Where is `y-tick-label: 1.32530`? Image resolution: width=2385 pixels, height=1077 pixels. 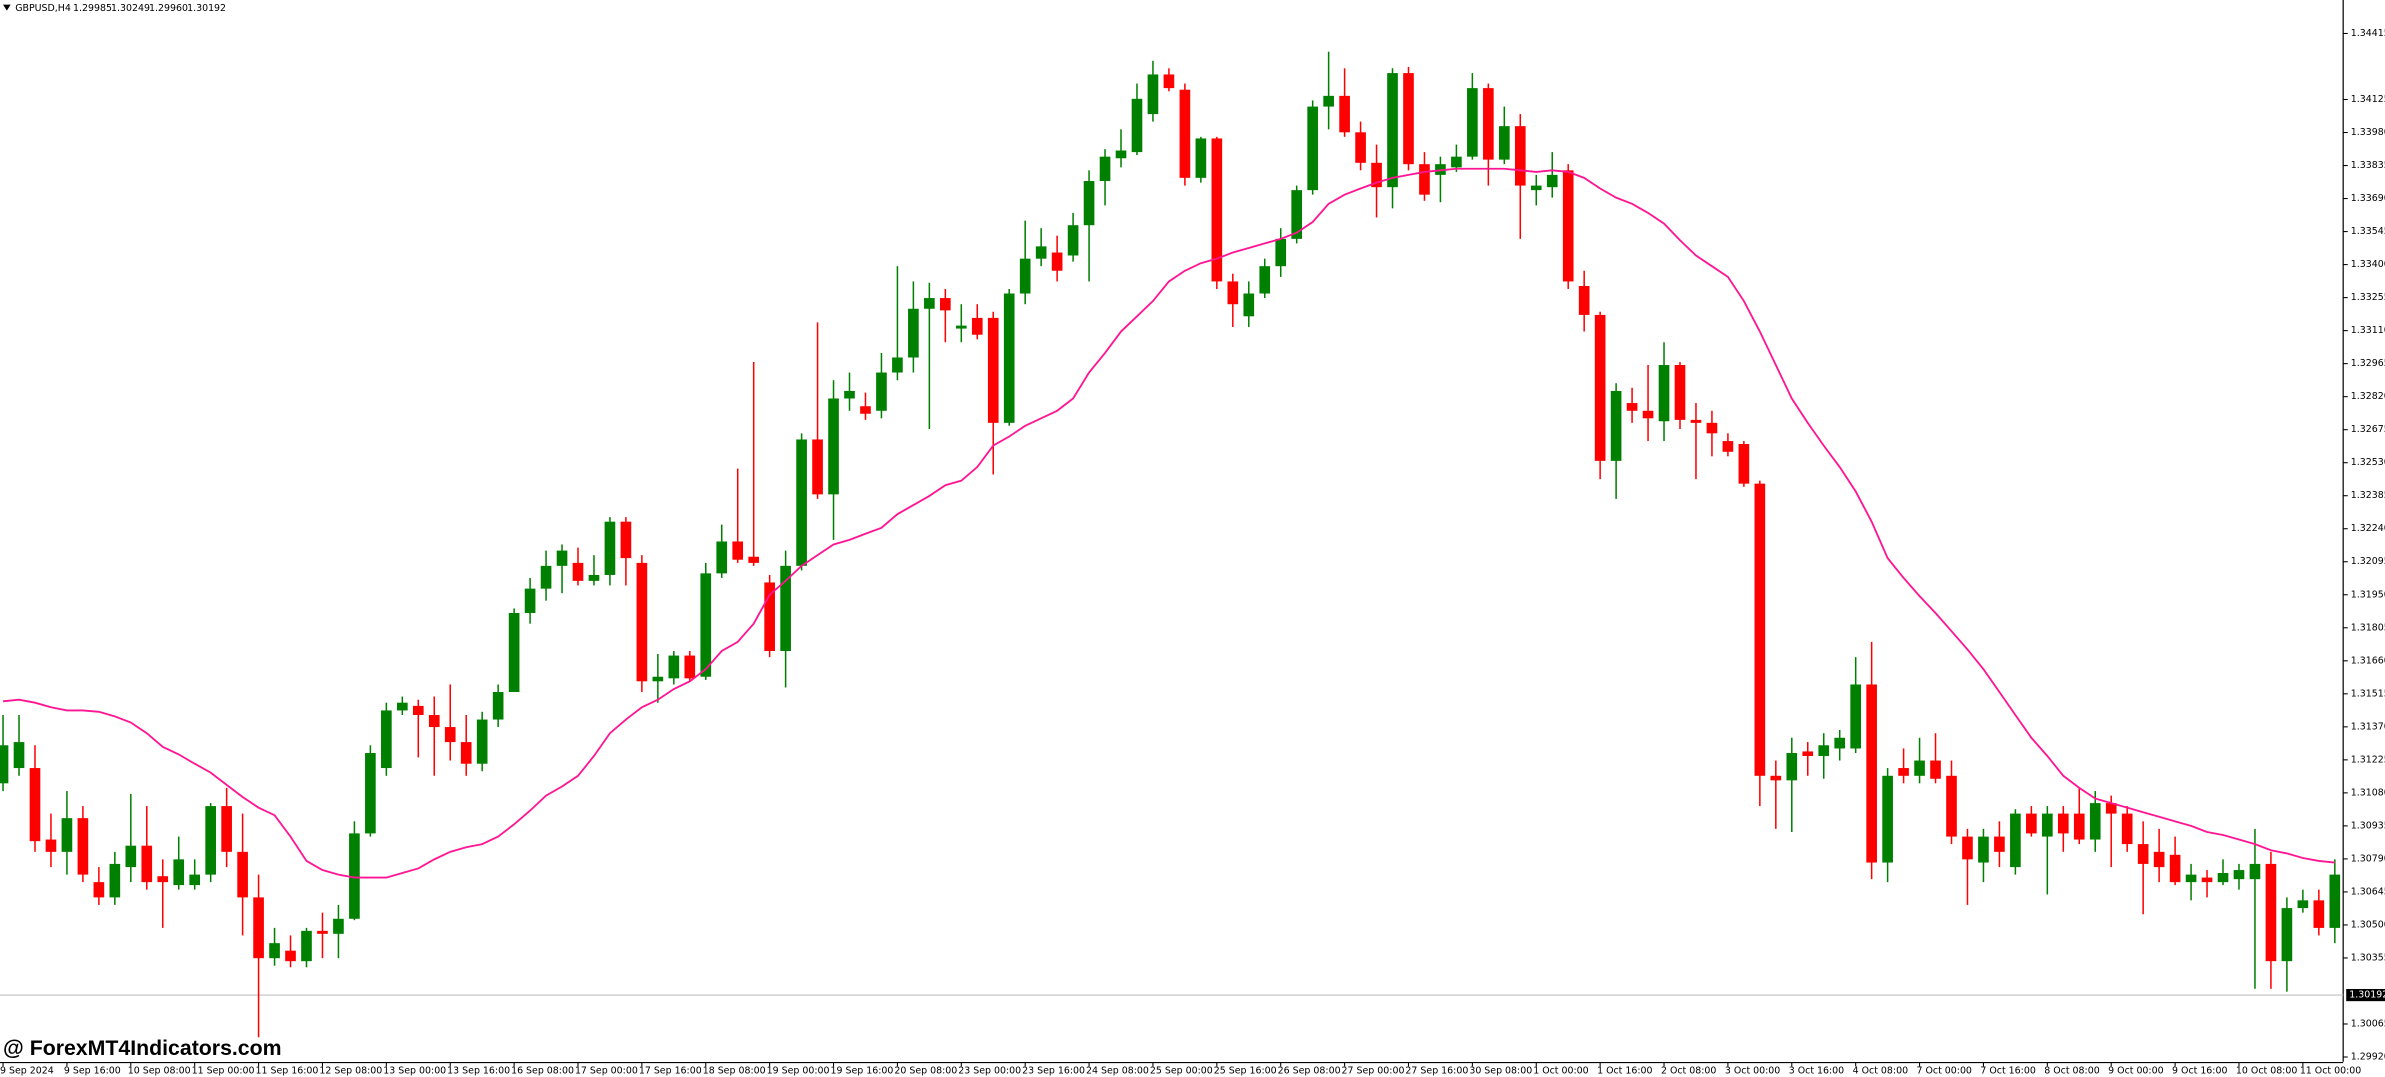 y-tick-label: 1.32530 is located at coordinates (2368, 462).